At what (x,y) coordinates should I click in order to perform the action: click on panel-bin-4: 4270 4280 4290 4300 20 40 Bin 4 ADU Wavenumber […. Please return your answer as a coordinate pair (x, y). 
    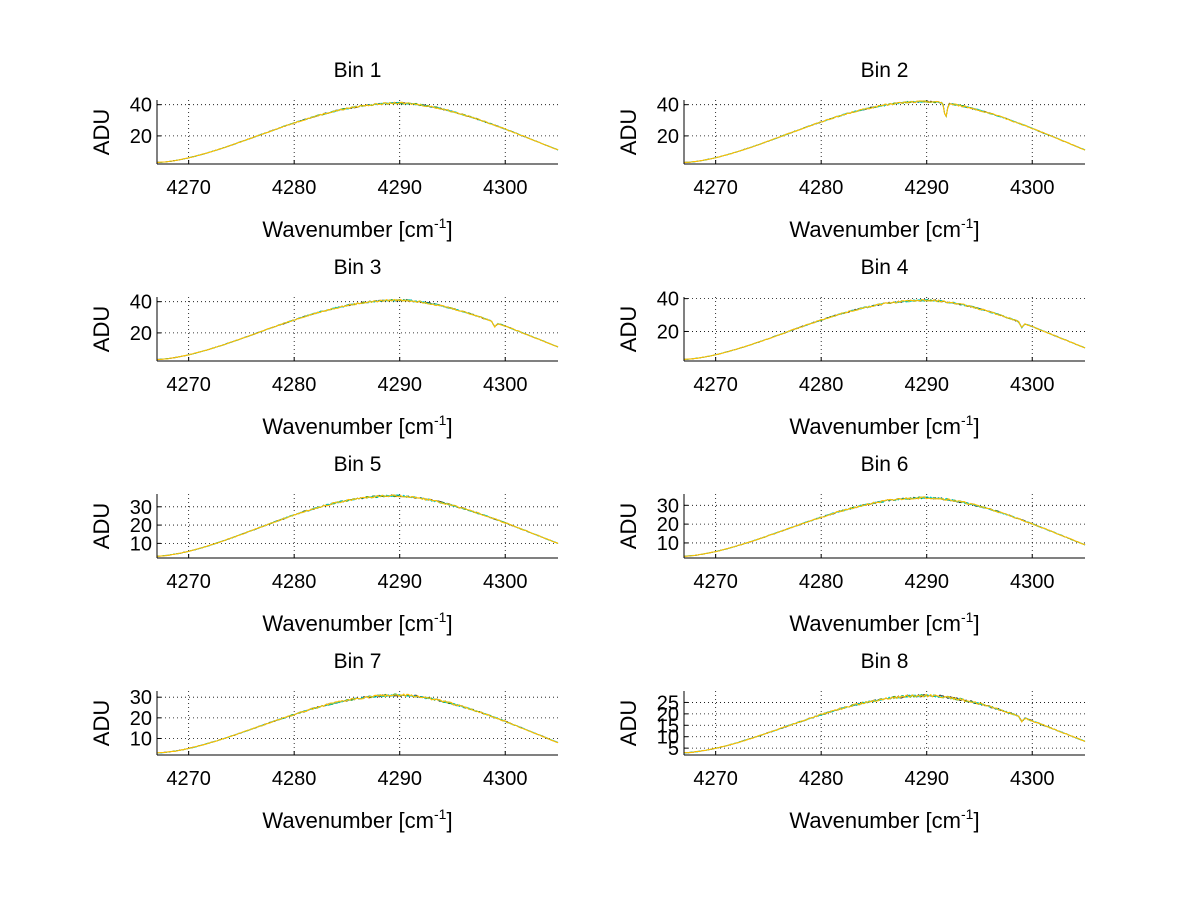
    Looking at the image, I should click on (851, 347).